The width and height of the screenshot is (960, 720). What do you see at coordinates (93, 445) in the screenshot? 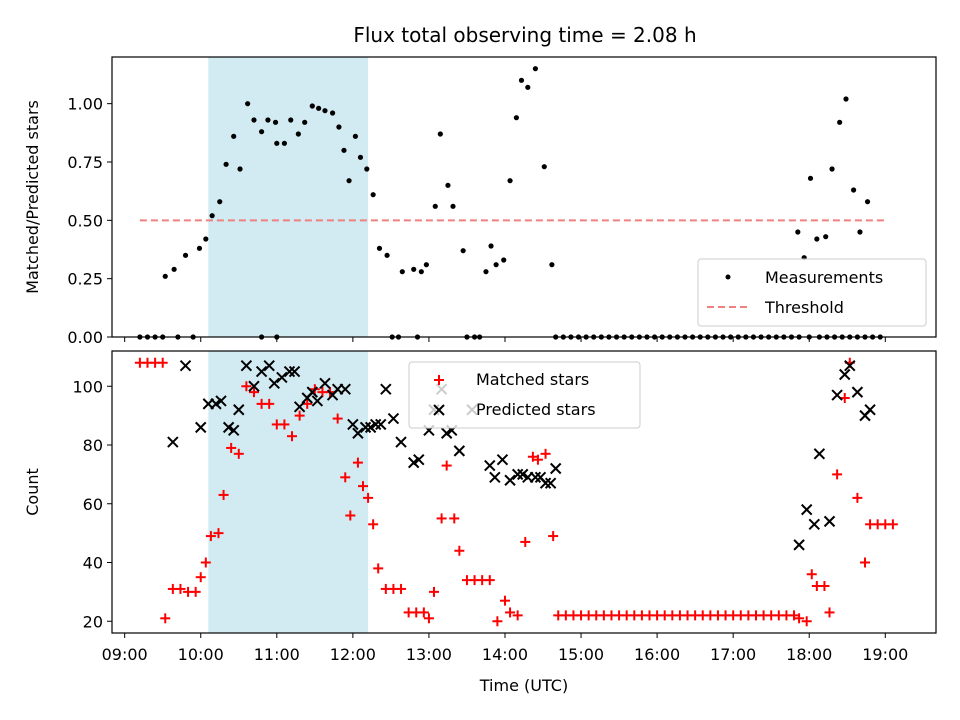
I see `bot-y-tick-label: 80` at bounding box center [93, 445].